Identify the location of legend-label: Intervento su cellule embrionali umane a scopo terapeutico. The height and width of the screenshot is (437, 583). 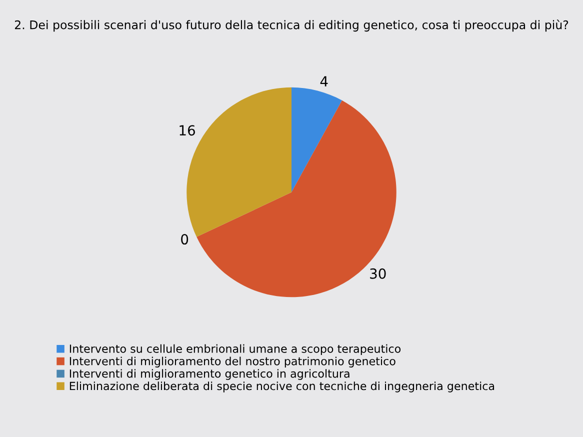
(235, 350).